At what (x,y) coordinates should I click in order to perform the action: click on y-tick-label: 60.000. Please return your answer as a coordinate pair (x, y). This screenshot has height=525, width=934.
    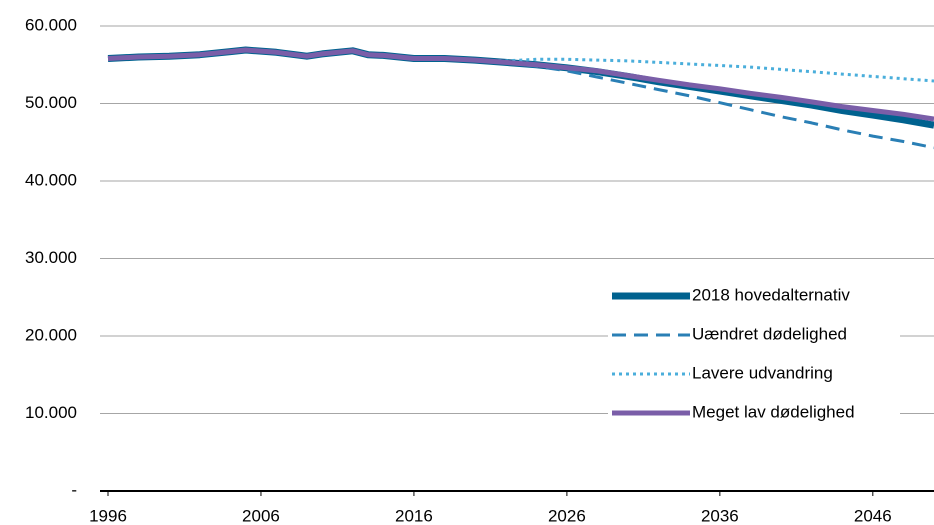
    Looking at the image, I should click on (51, 24).